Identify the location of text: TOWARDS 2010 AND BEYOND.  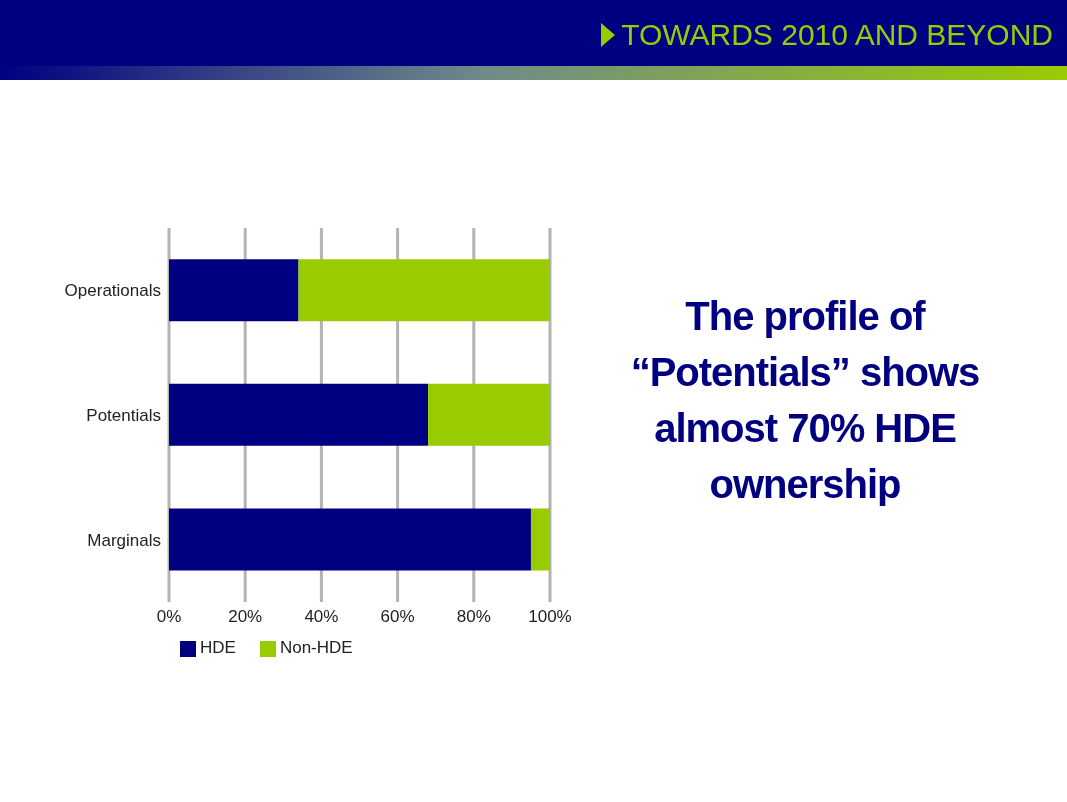
(837, 35).